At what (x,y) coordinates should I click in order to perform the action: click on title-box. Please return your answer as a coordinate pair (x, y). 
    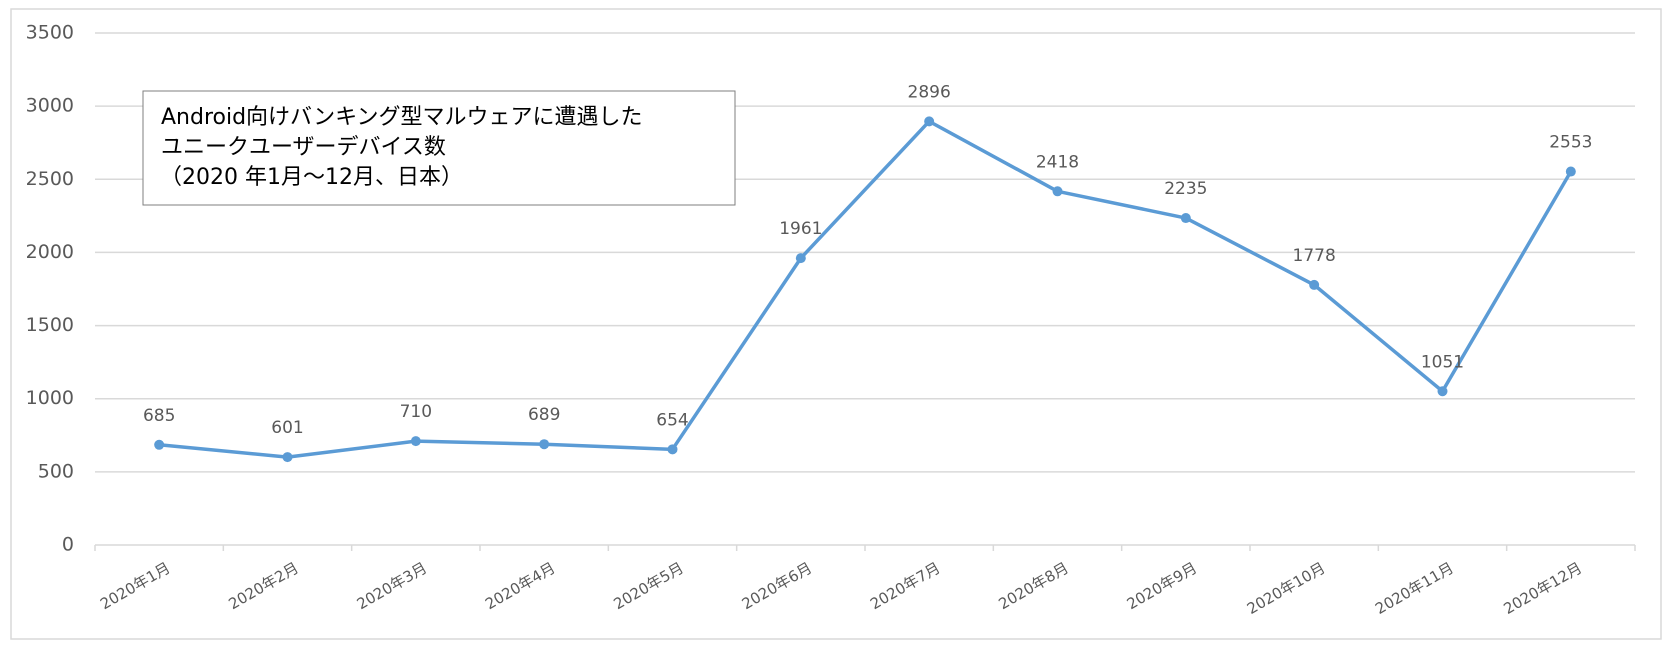
    Looking at the image, I should click on (439, 148).